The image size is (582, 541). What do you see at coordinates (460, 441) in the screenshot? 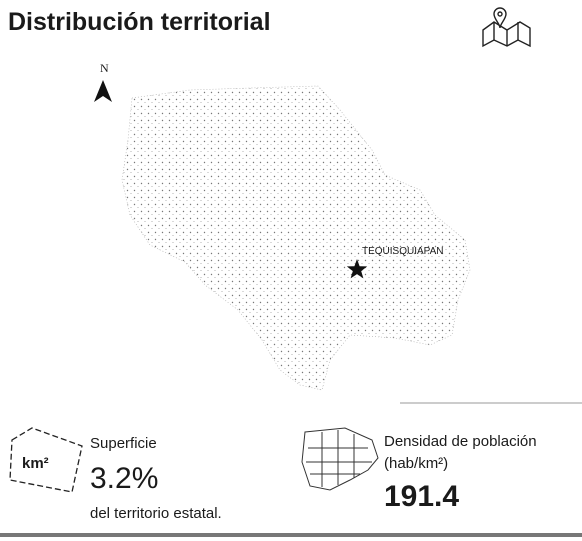
I see `stat-label: Densidad de población` at bounding box center [460, 441].